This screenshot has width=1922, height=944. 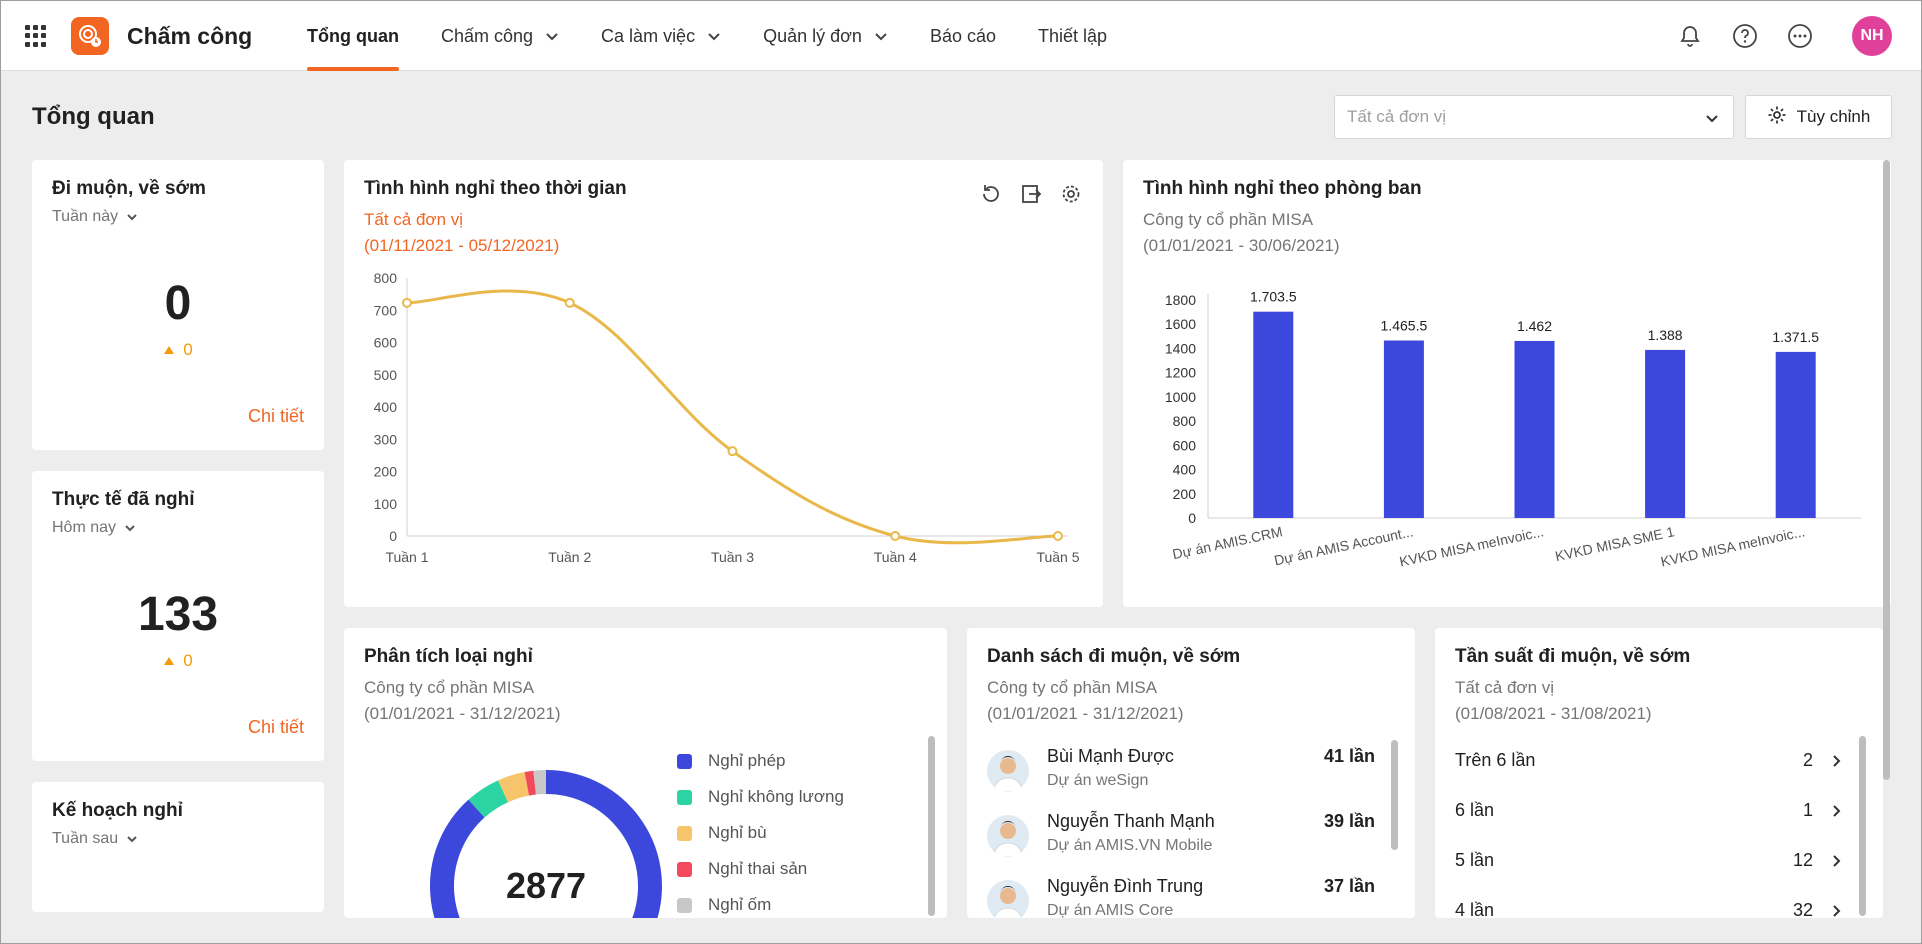 I want to click on frequency-row: 5 lần 12, so click(x=1649, y=865).